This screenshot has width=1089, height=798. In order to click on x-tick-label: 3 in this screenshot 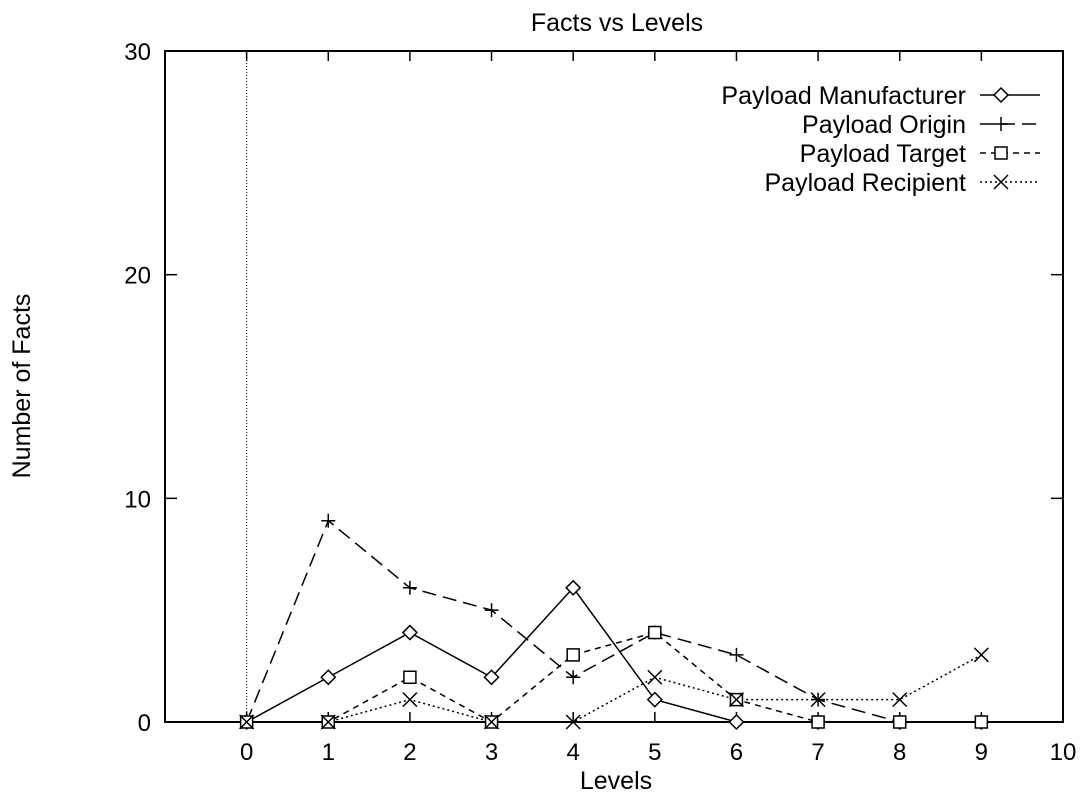, I will do `click(491, 752)`.